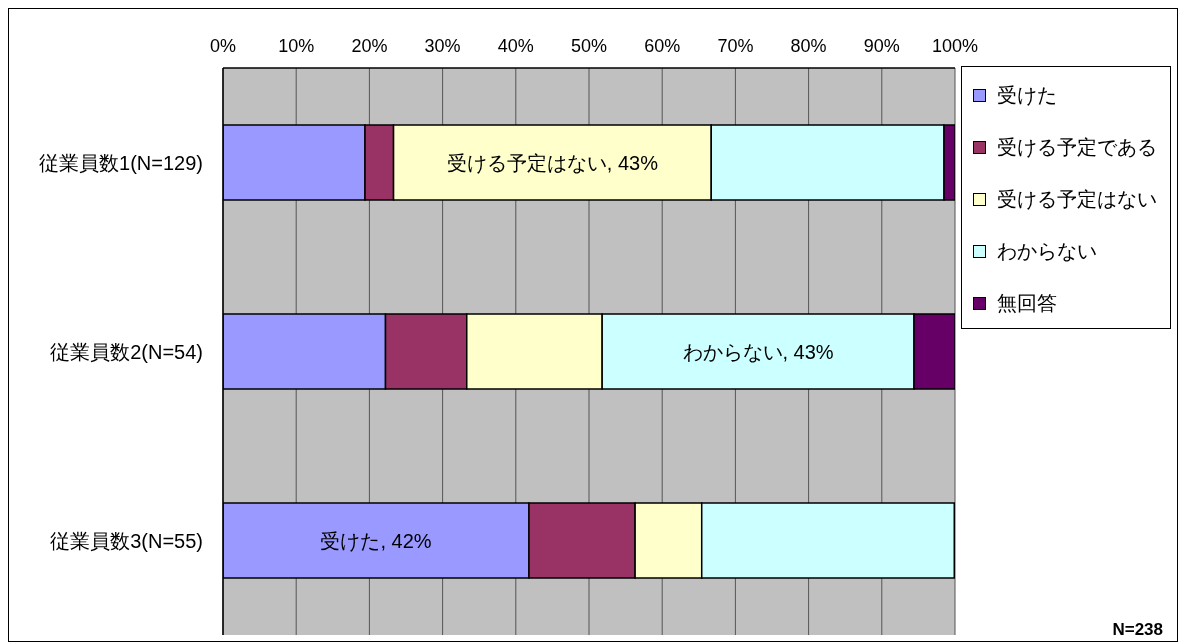 This screenshot has height=644, width=1186. What do you see at coordinates (758, 351) in the screenshot?
I see `data-label: わからない, 43%` at bounding box center [758, 351].